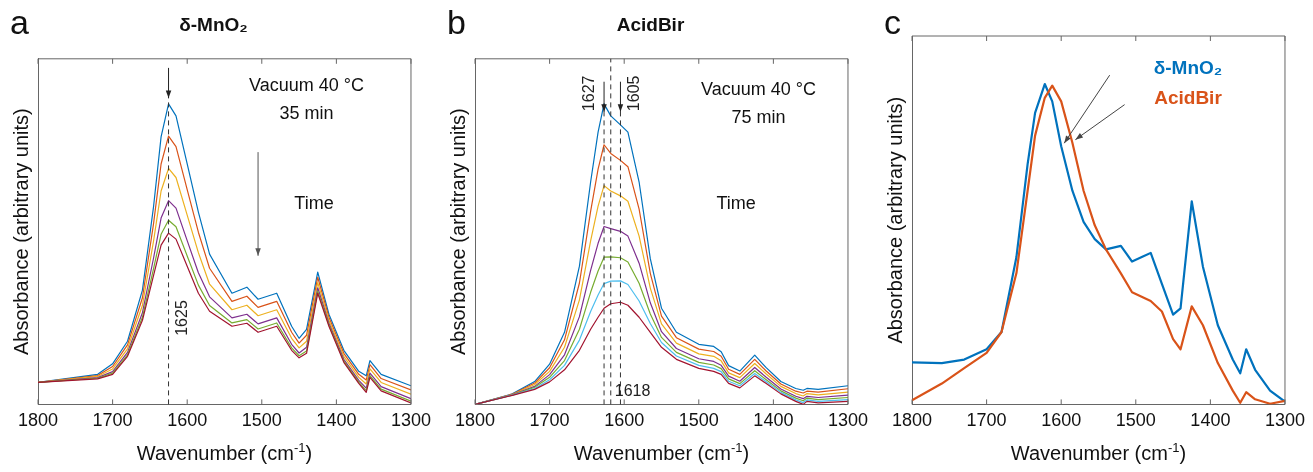  Describe the element at coordinates (650, 24) in the screenshot. I see `chart-title: AcidBir` at that location.